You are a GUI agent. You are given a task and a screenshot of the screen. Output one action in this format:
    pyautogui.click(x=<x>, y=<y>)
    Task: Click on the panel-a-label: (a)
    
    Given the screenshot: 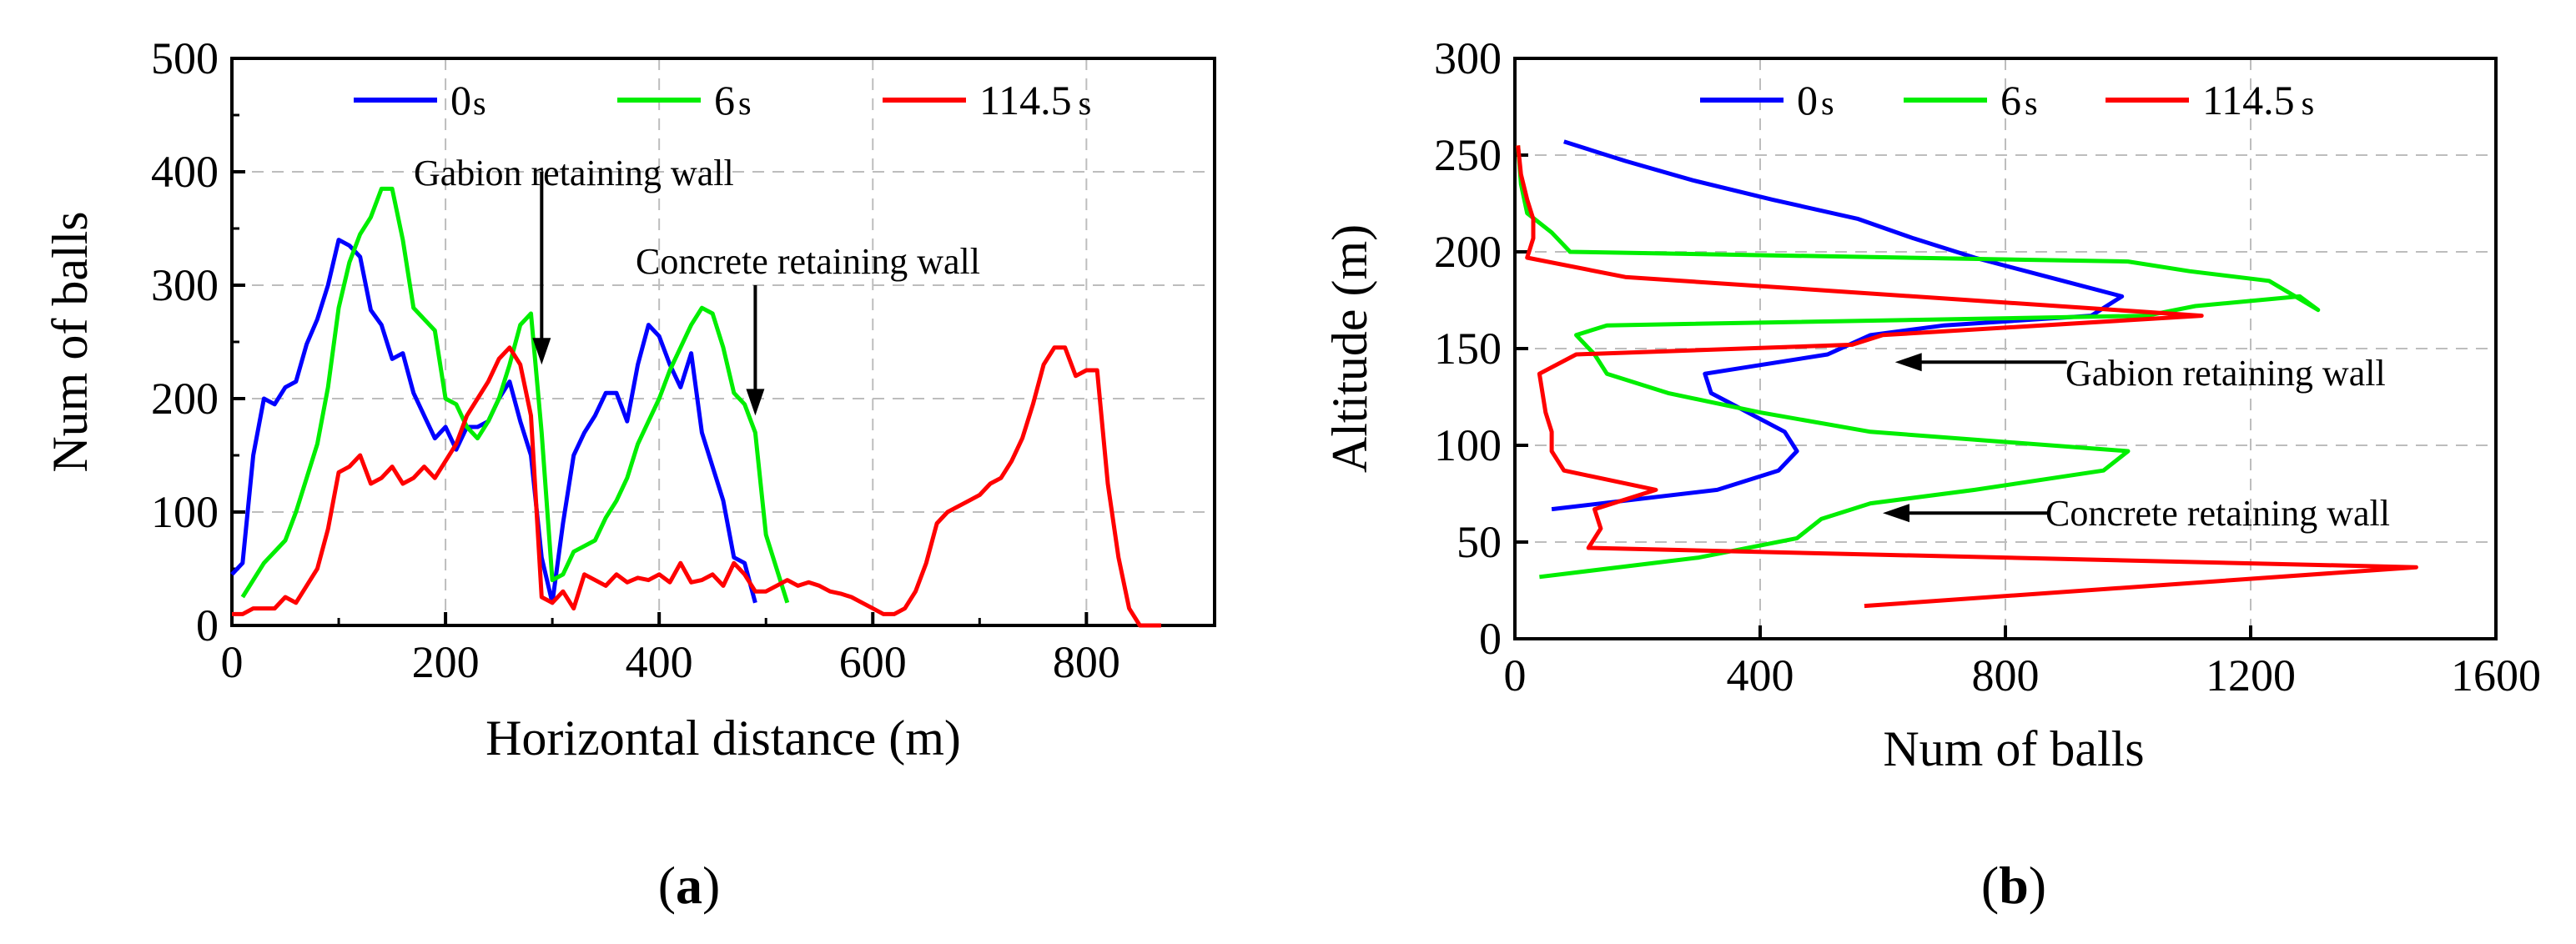 What is the action you would take?
    pyautogui.click(x=689, y=885)
    